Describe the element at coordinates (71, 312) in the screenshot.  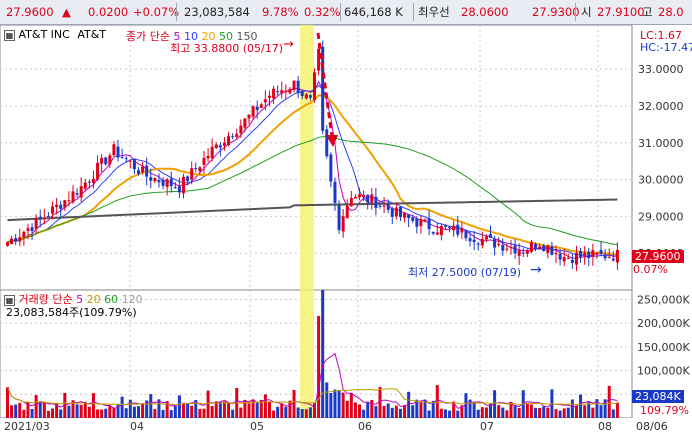
I see `volume-value-label: 23,083,584주(109.79%)` at that location.